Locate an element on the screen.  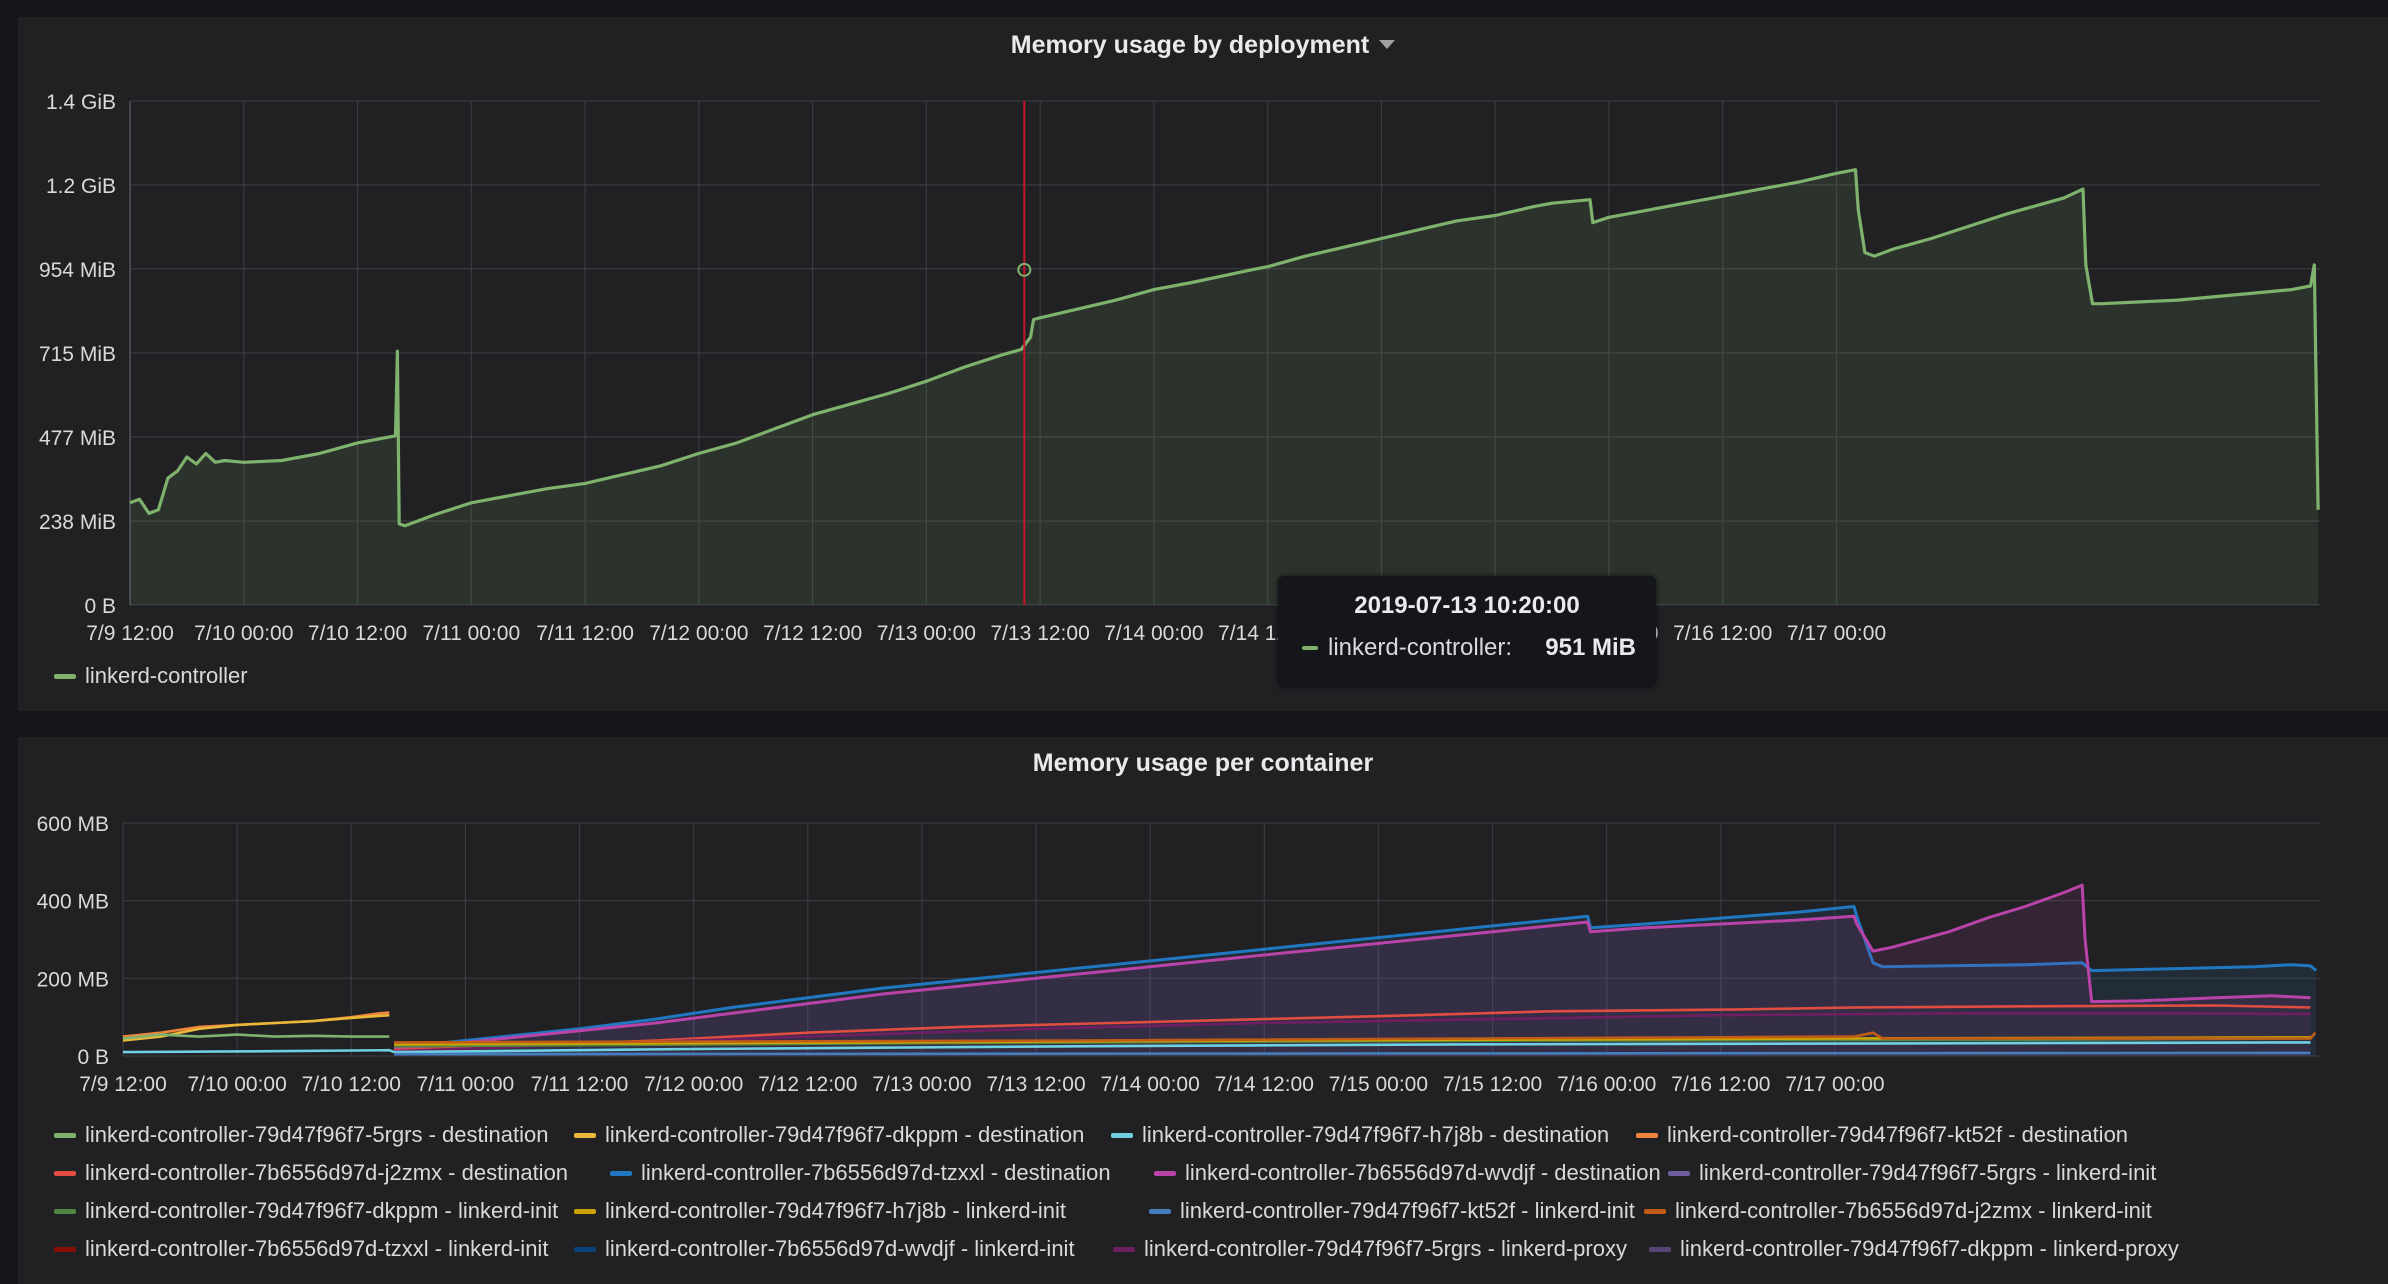
y-tick-label: 200 MB is located at coordinates (73, 979).